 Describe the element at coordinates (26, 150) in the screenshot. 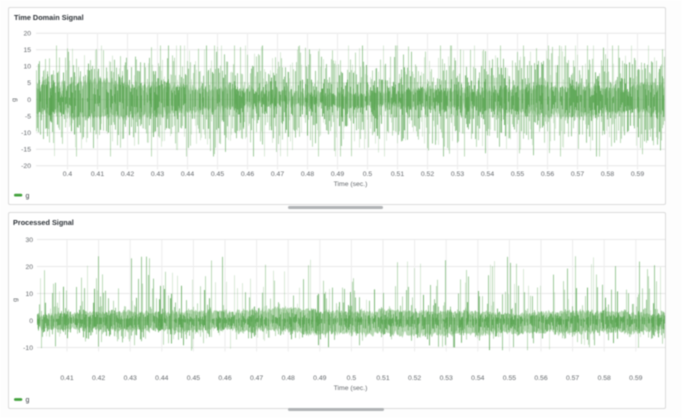

I see `svg-text: -15` at that location.